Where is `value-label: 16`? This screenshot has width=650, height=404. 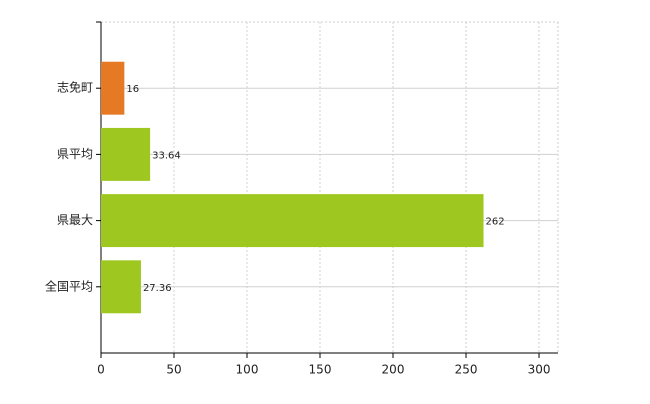 value-label: 16 is located at coordinates (132, 89).